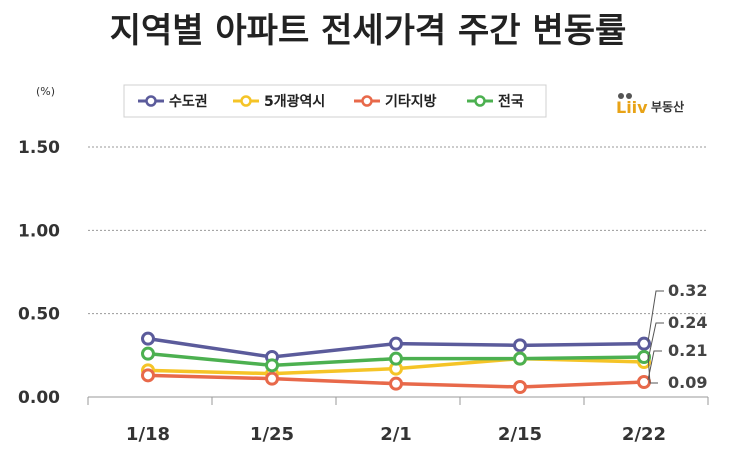 Image resolution: width=740 pixels, height=455 pixels. What do you see at coordinates (188, 102) in the screenshot?
I see `legend-label: 수도권` at bounding box center [188, 102].